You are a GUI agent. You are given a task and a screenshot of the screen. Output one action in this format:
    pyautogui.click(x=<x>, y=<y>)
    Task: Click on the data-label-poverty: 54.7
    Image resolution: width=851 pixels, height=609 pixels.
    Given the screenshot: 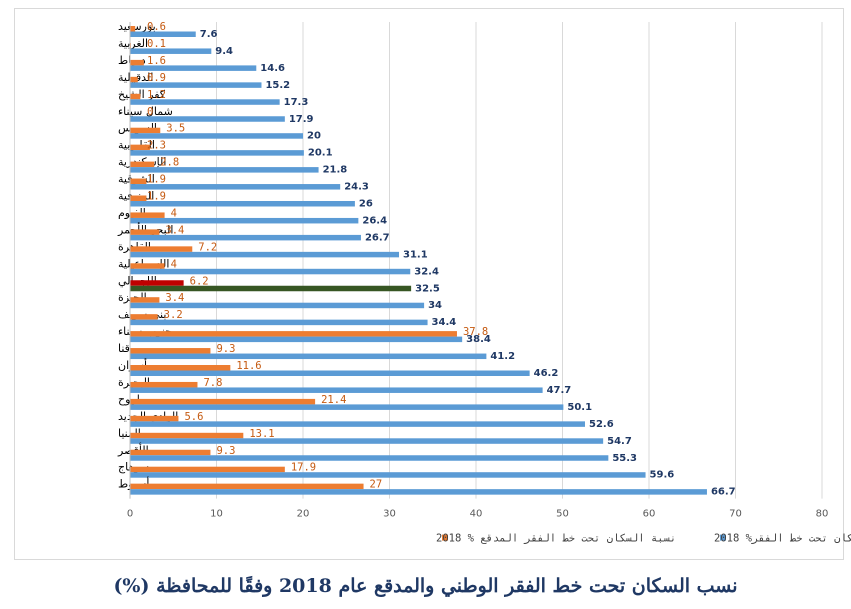 What is the action you would take?
    pyautogui.click(x=619, y=441)
    